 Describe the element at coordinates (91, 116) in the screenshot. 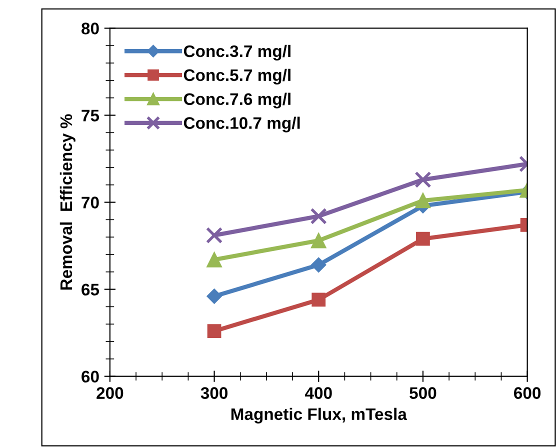

I see `y-tick-label: 75` at that location.